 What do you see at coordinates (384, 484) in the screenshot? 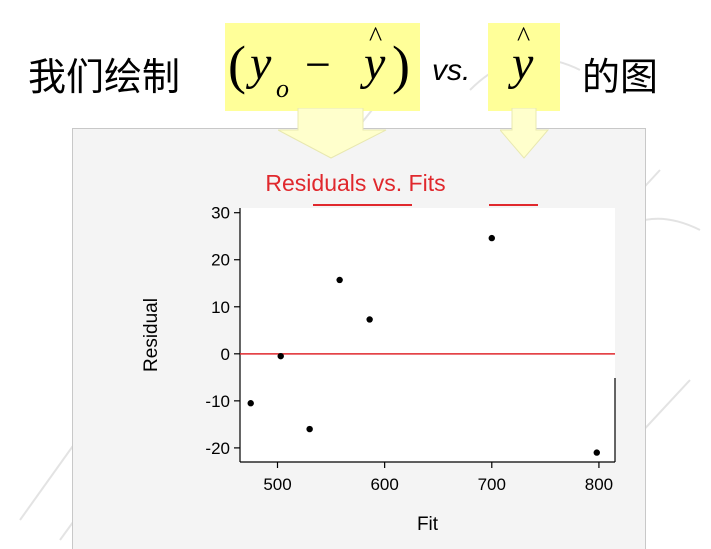
I see `x-tick-label: 600` at bounding box center [384, 484].